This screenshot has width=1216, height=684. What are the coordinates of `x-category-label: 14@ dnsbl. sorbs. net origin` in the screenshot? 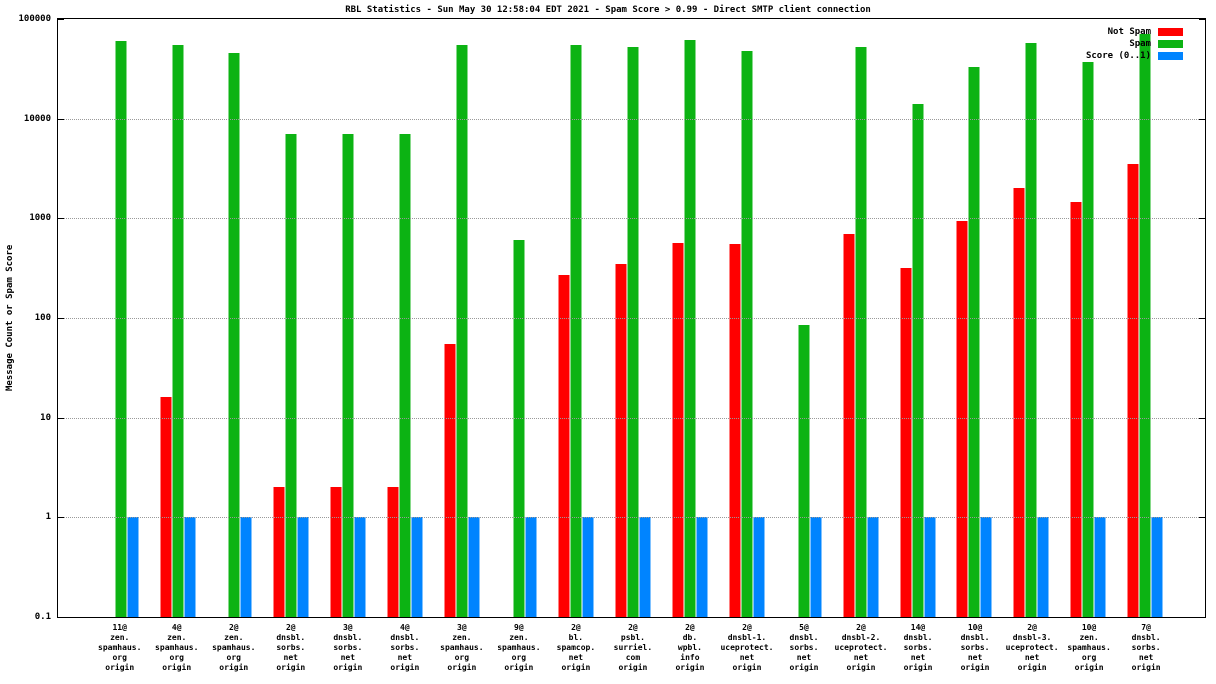 It's located at (918, 648).